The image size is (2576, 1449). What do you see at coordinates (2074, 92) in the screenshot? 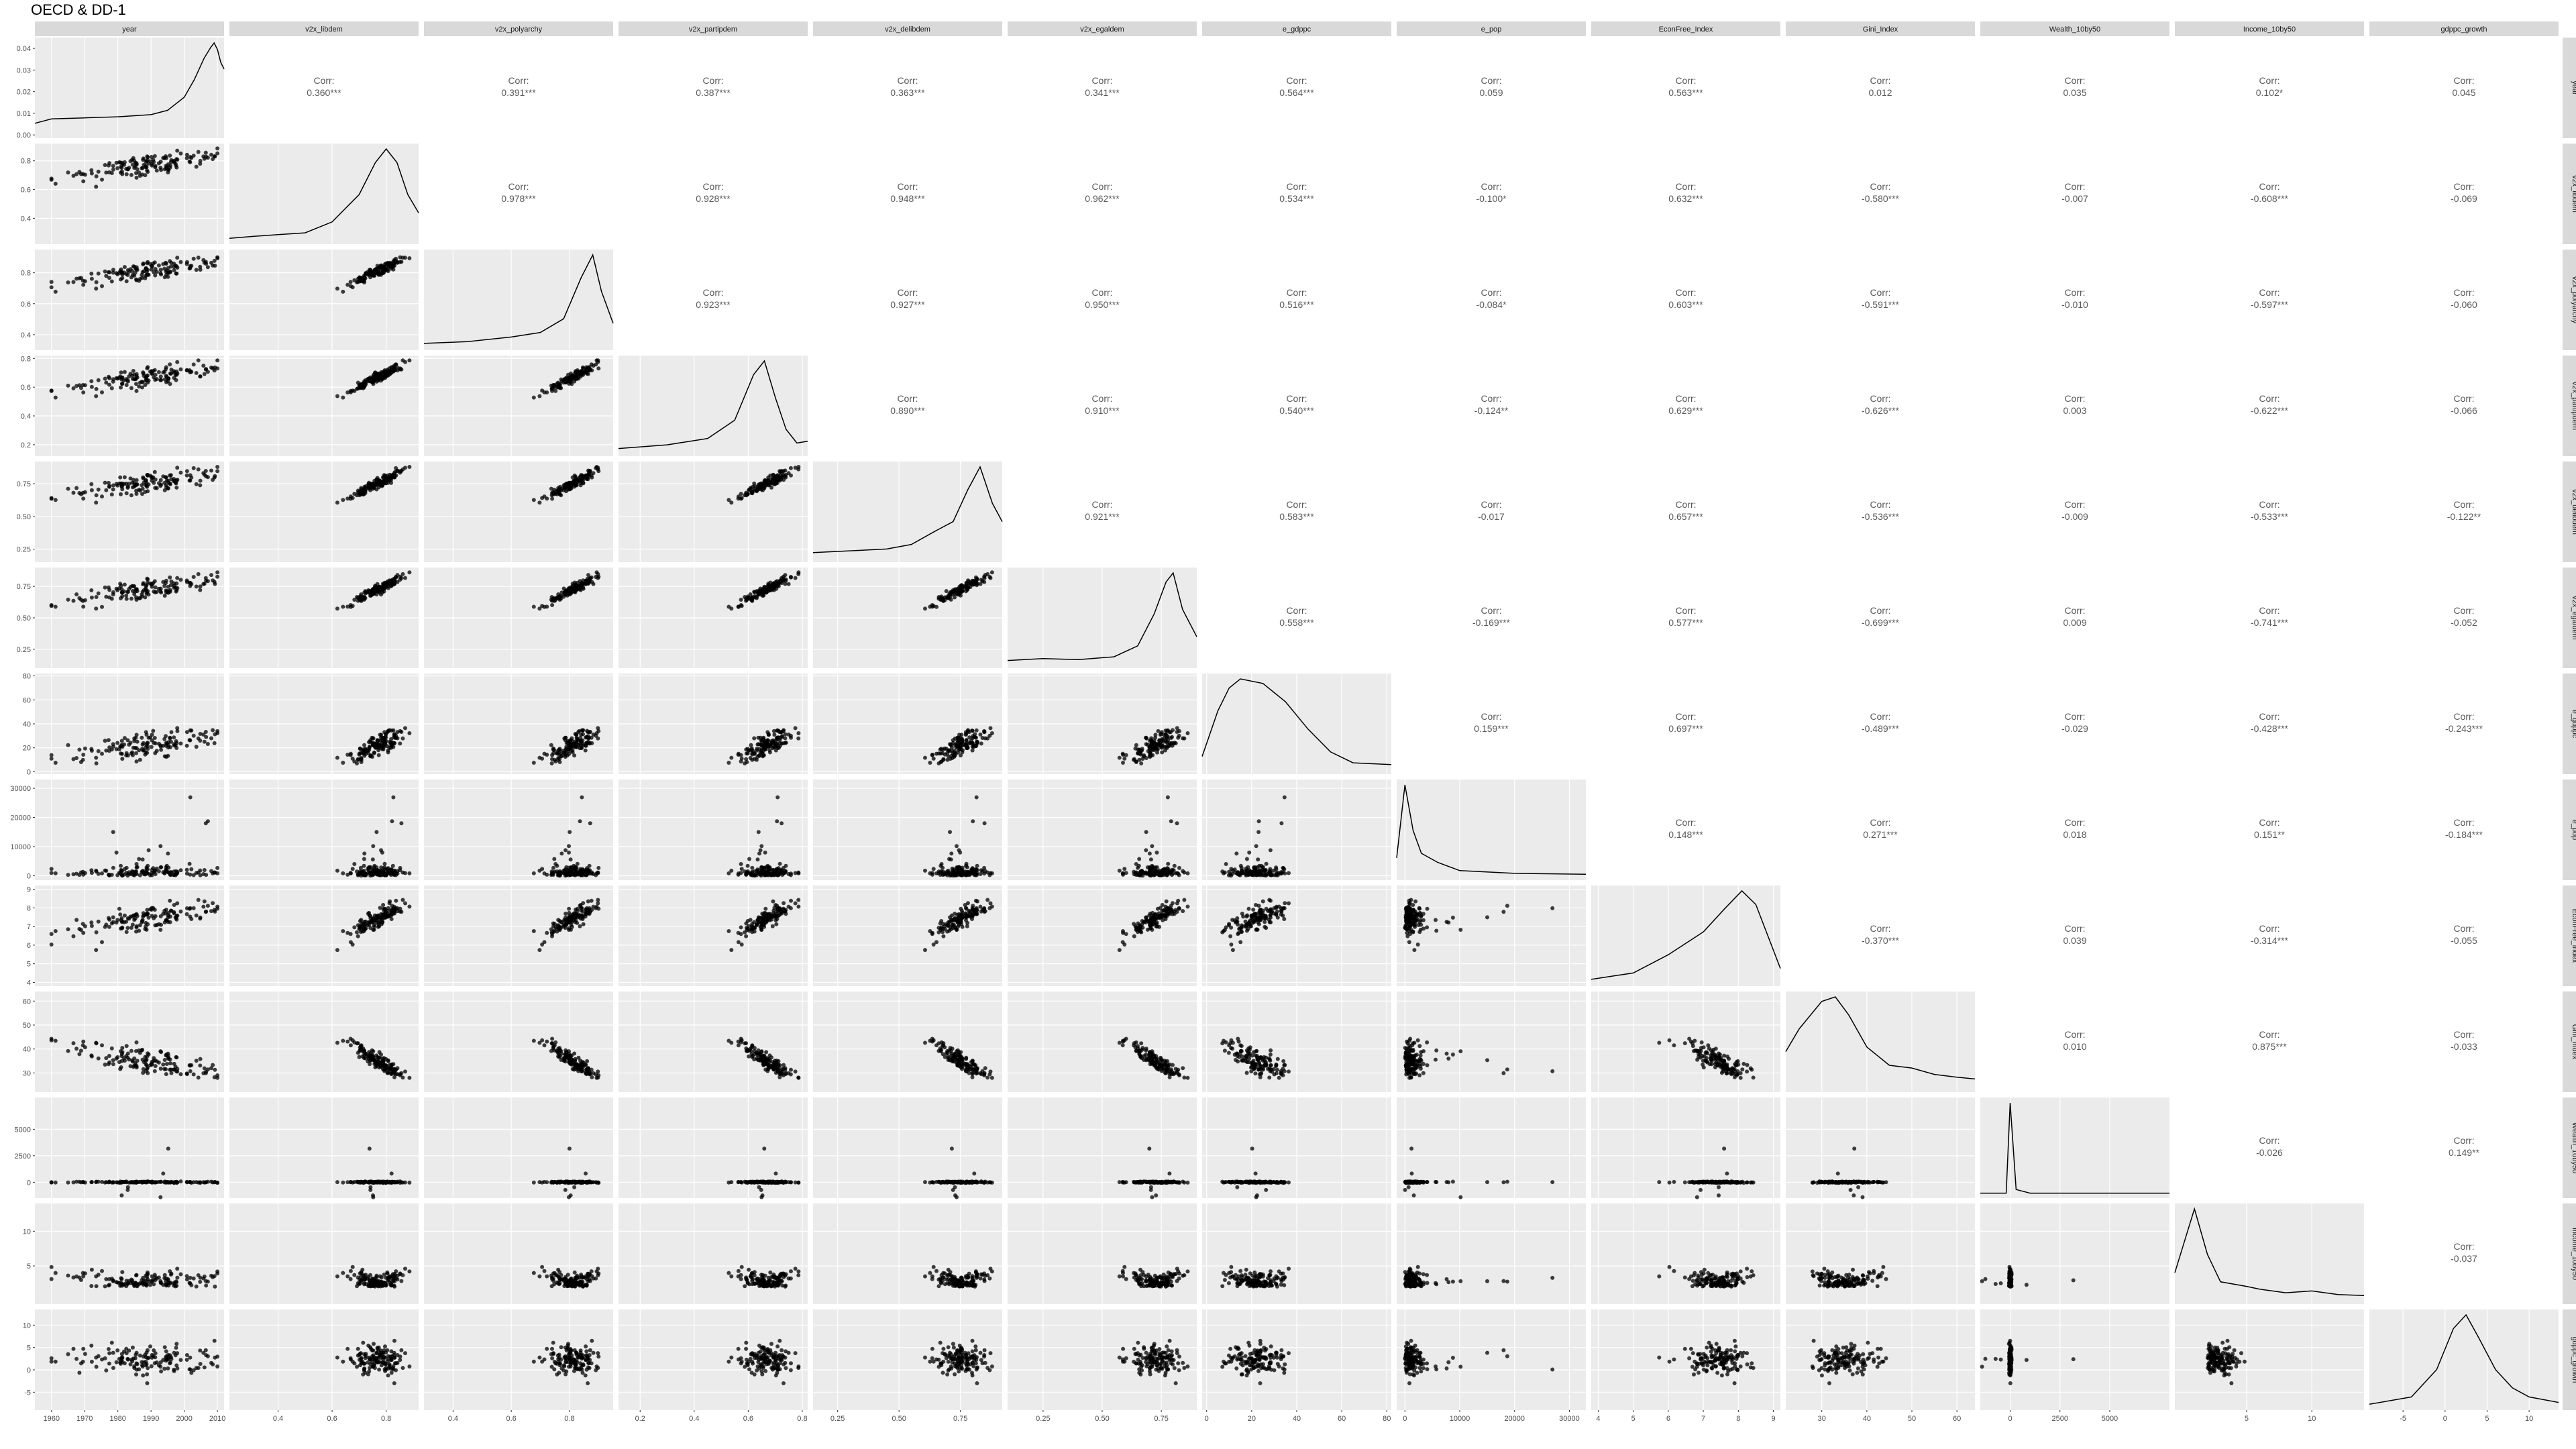
I see `corr-value: 0.035` at bounding box center [2074, 92].